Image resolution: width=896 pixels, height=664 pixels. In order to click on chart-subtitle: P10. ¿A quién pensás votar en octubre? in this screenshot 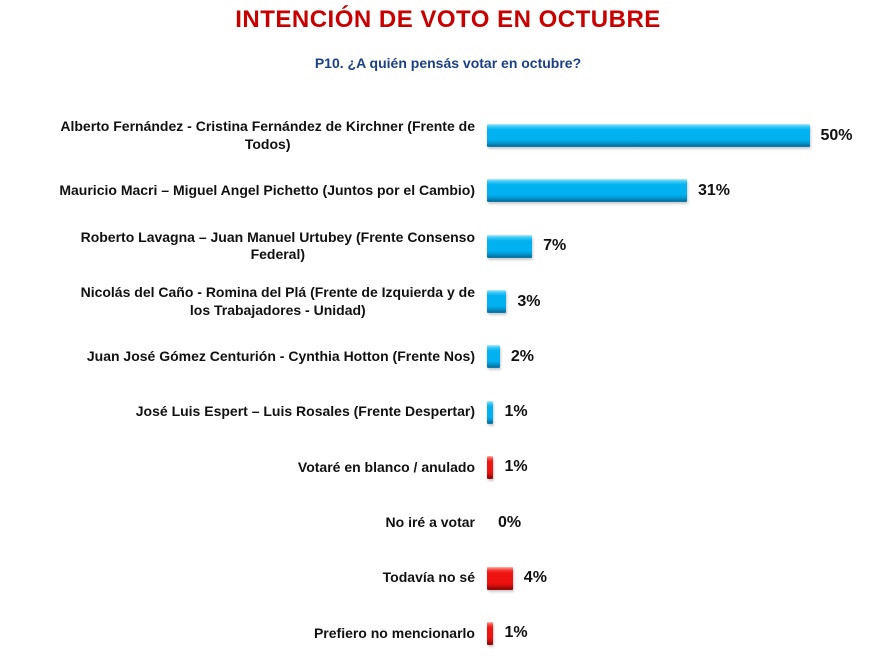, I will do `click(448, 63)`.